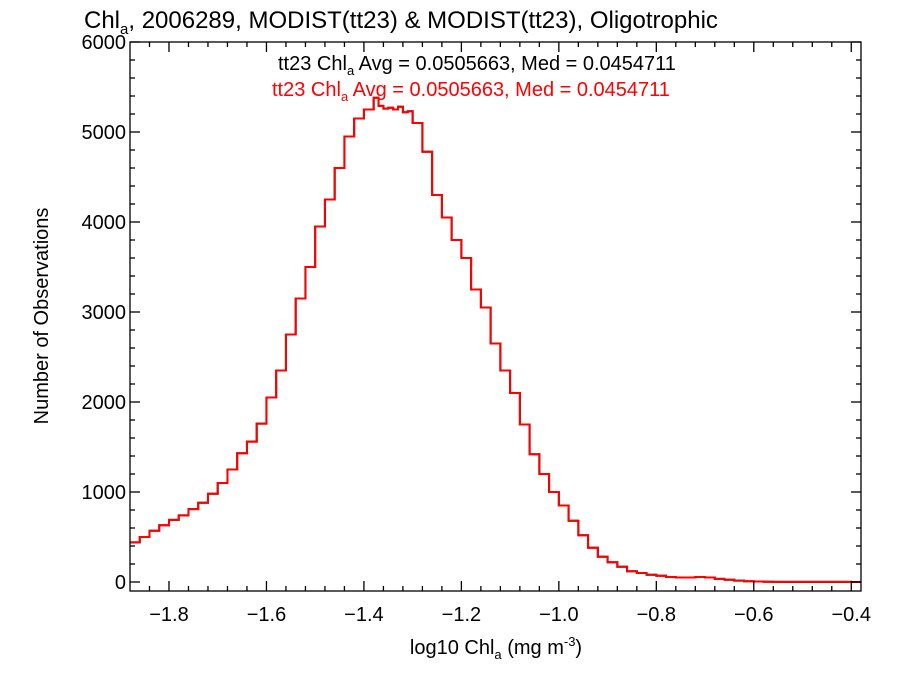  I want to click on x-tick-label-1: −1.6, so click(266, 615).